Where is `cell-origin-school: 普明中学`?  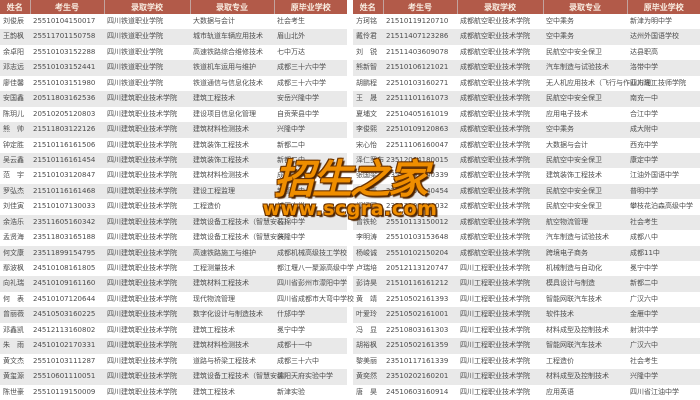 cell-origin-school: 普明中学 is located at coordinates (663, 191).